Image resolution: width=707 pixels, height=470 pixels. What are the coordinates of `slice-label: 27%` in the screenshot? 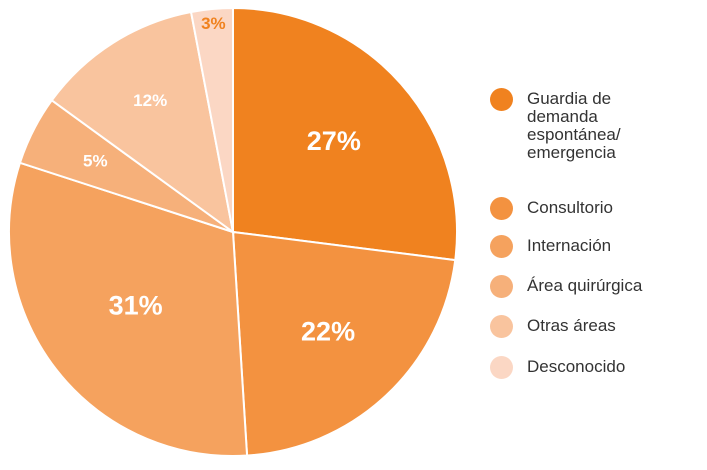 It's located at (334, 141).